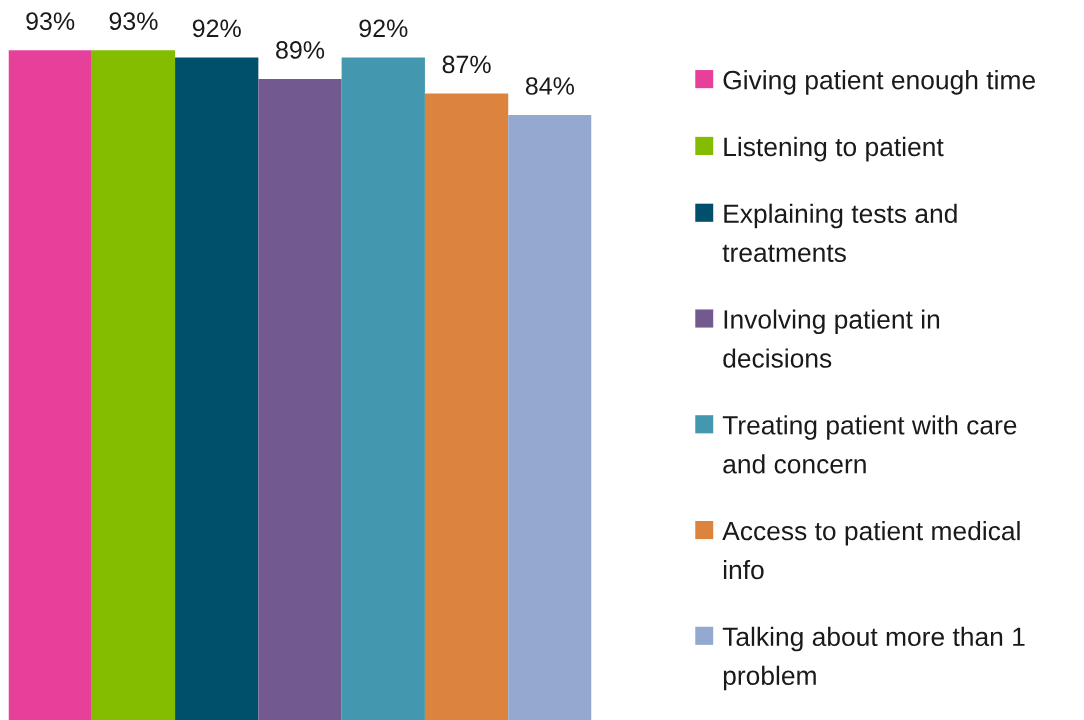 This screenshot has height=720, width=1084. Describe the element at coordinates (834, 149) in the screenshot. I see `legend-label: Listening to patient` at that location.